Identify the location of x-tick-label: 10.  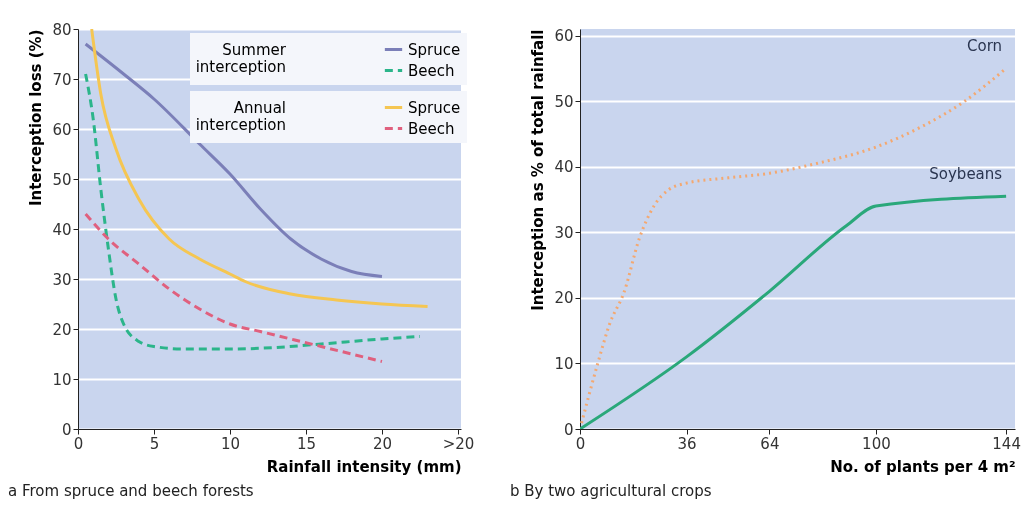
(230, 443).